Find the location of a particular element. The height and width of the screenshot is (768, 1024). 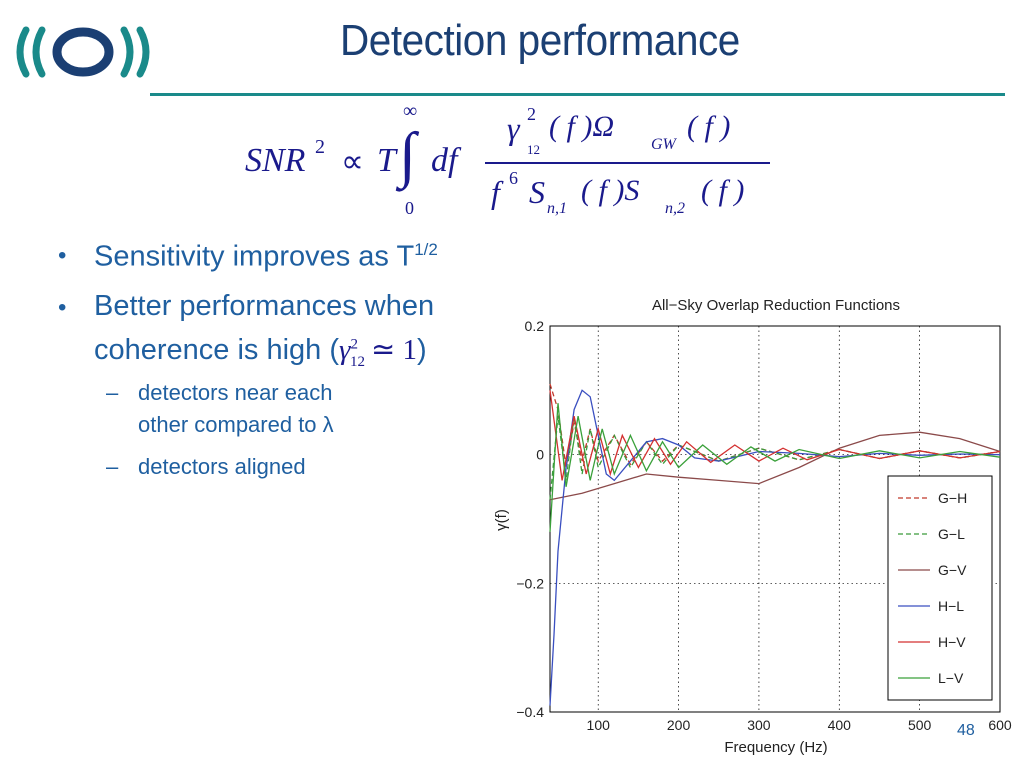

subbullet-near-line2: other compared to λ is located at coordinates (236, 424).